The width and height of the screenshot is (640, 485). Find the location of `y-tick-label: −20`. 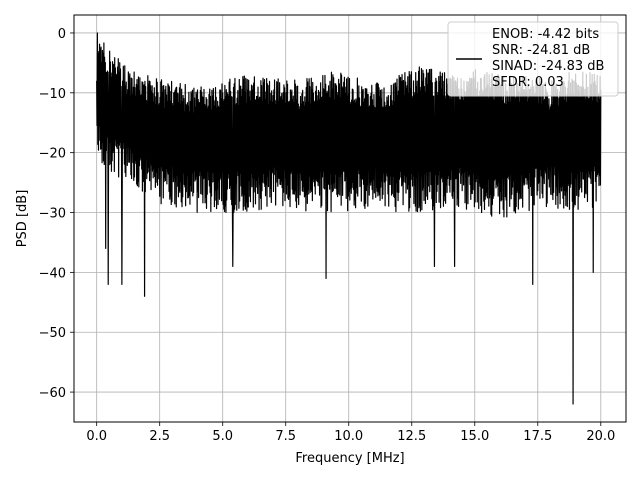

y-tick-label: −20 is located at coordinates (52, 154).